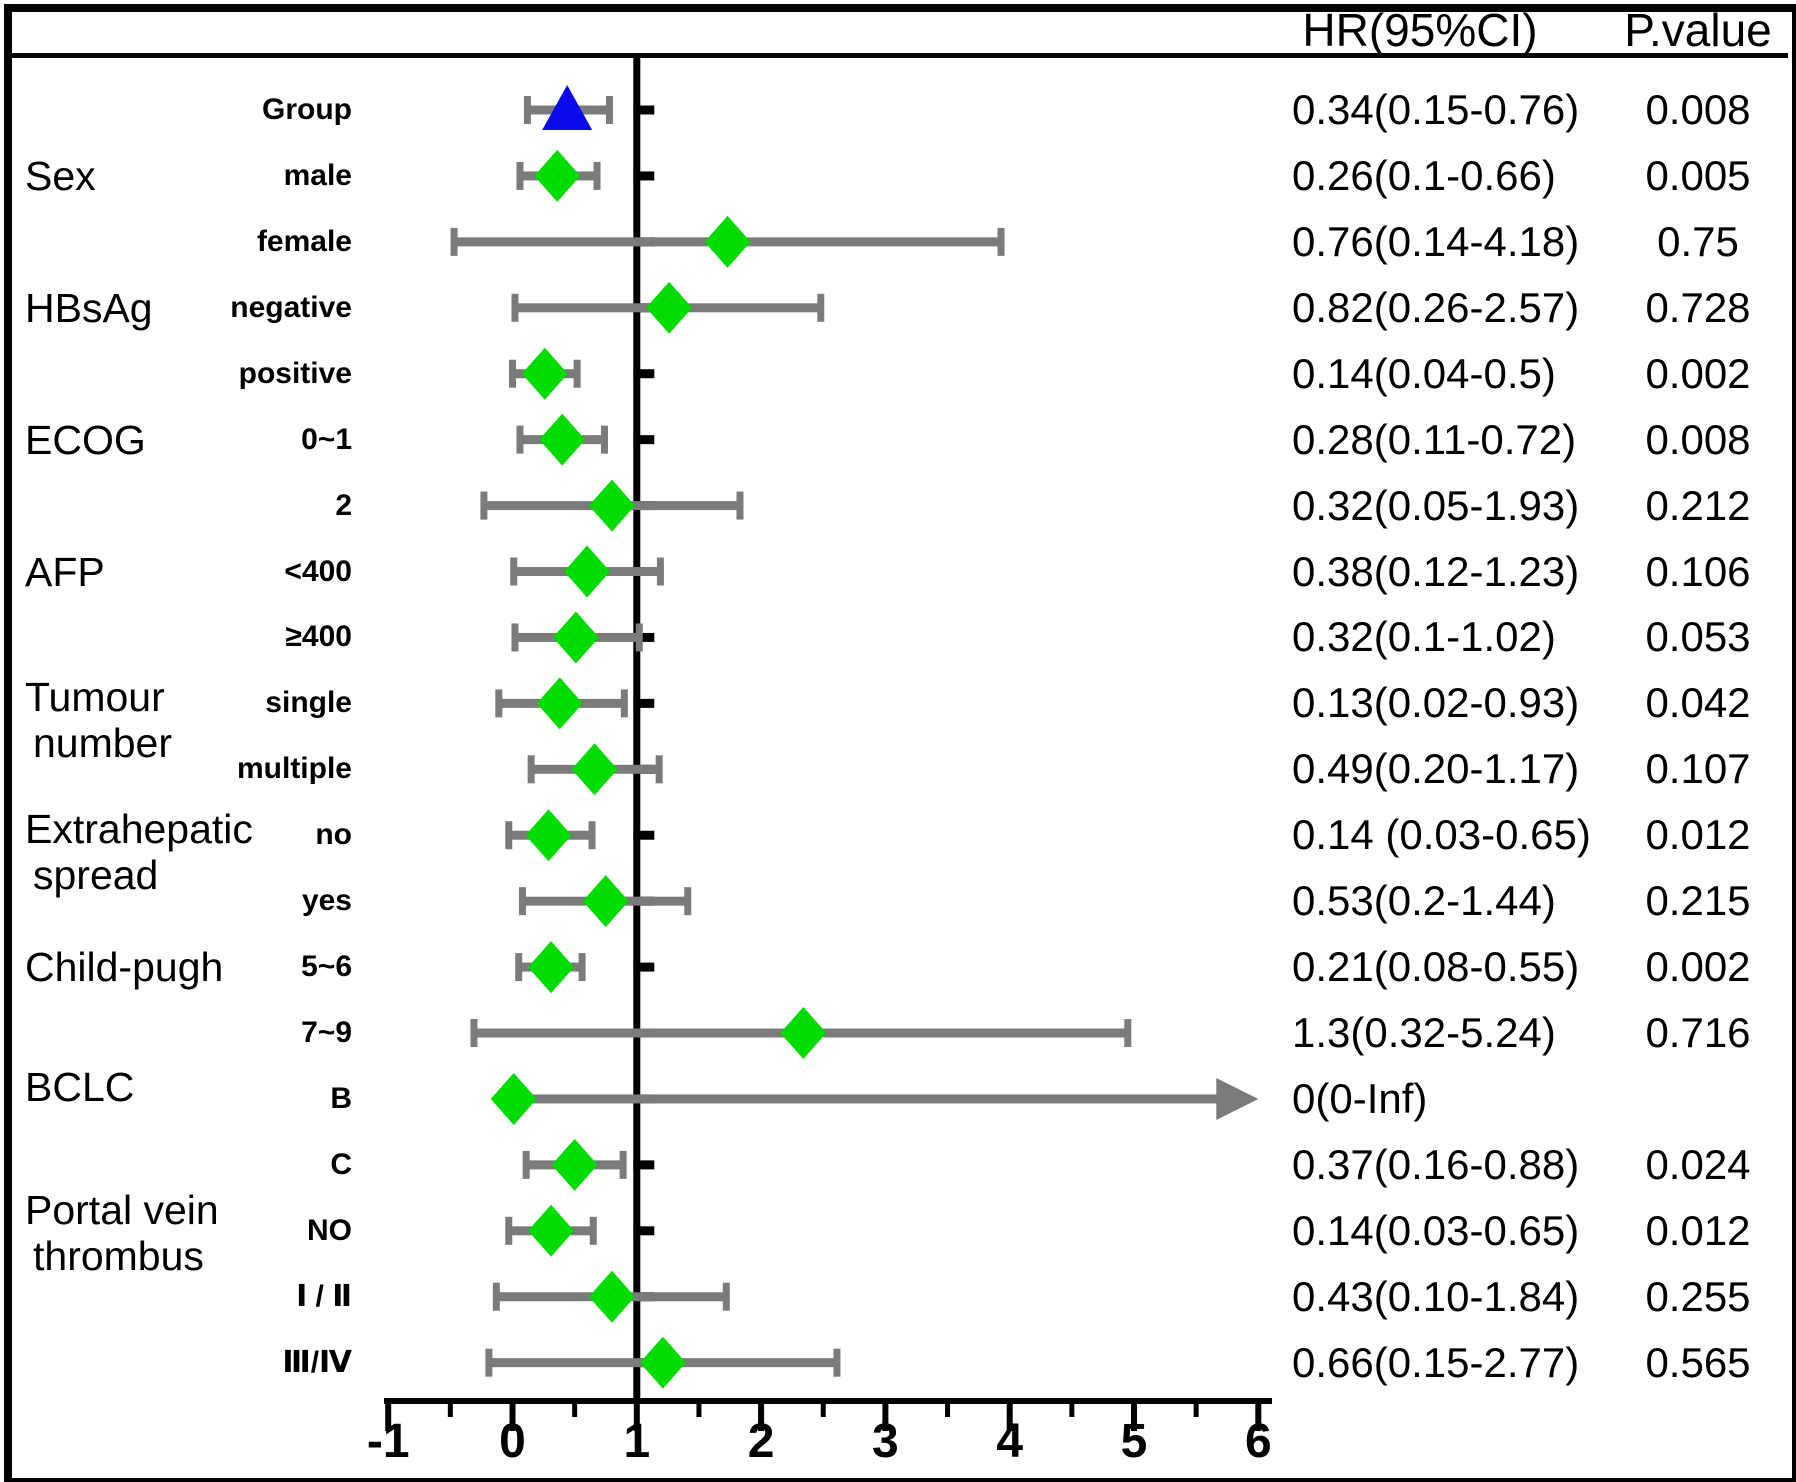 This screenshot has width=1796, height=1482. I want to click on p-value: 0.716, so click(1698, 1033).